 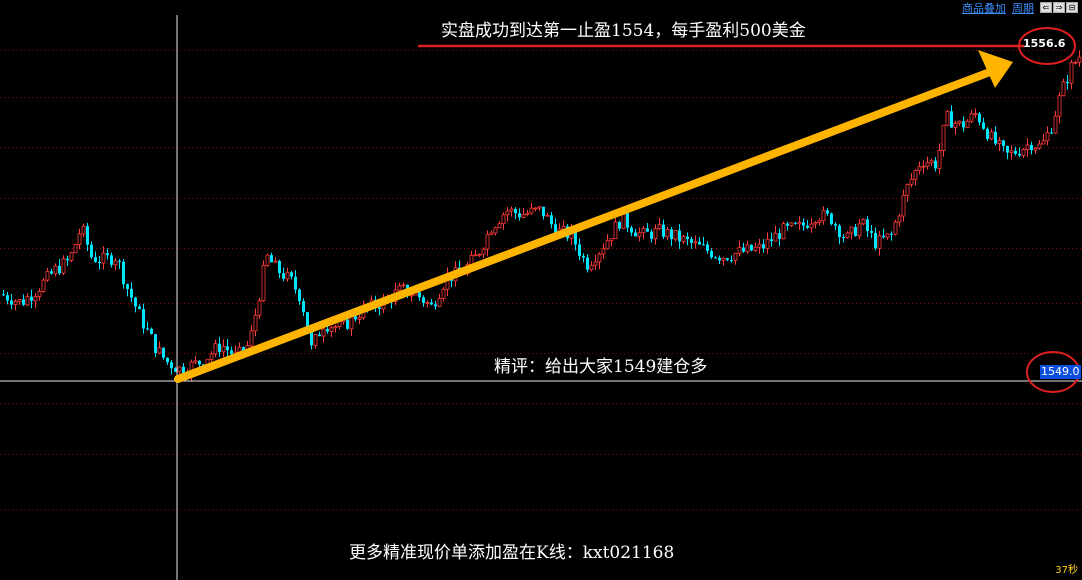 I want to click on window-icon: ⊟, so click(x=1072, y=7).